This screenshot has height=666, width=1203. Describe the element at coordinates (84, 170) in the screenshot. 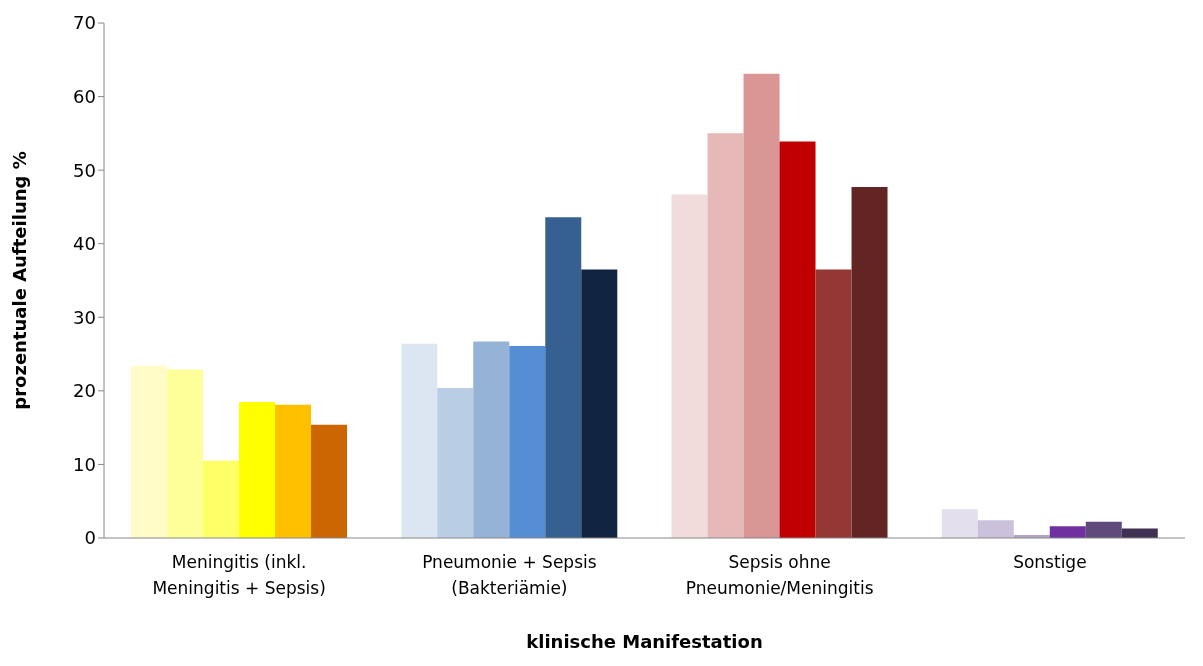

I see `y-tick-label: 50` at that location.